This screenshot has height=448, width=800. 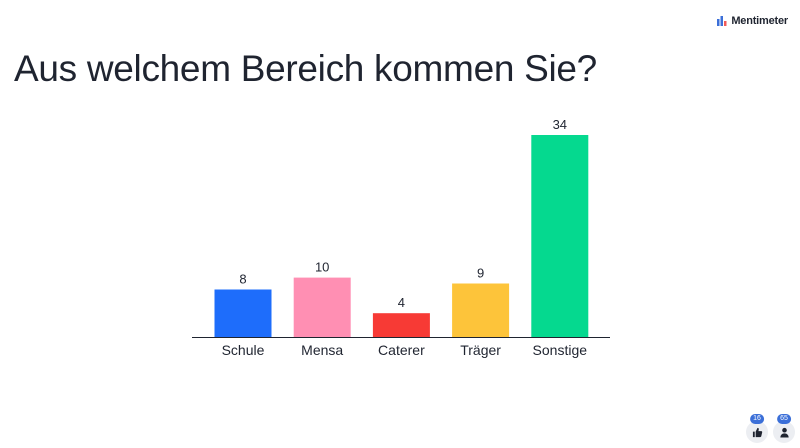 I want to click on likes-count-badge: 16, so click(x=757, y=419).